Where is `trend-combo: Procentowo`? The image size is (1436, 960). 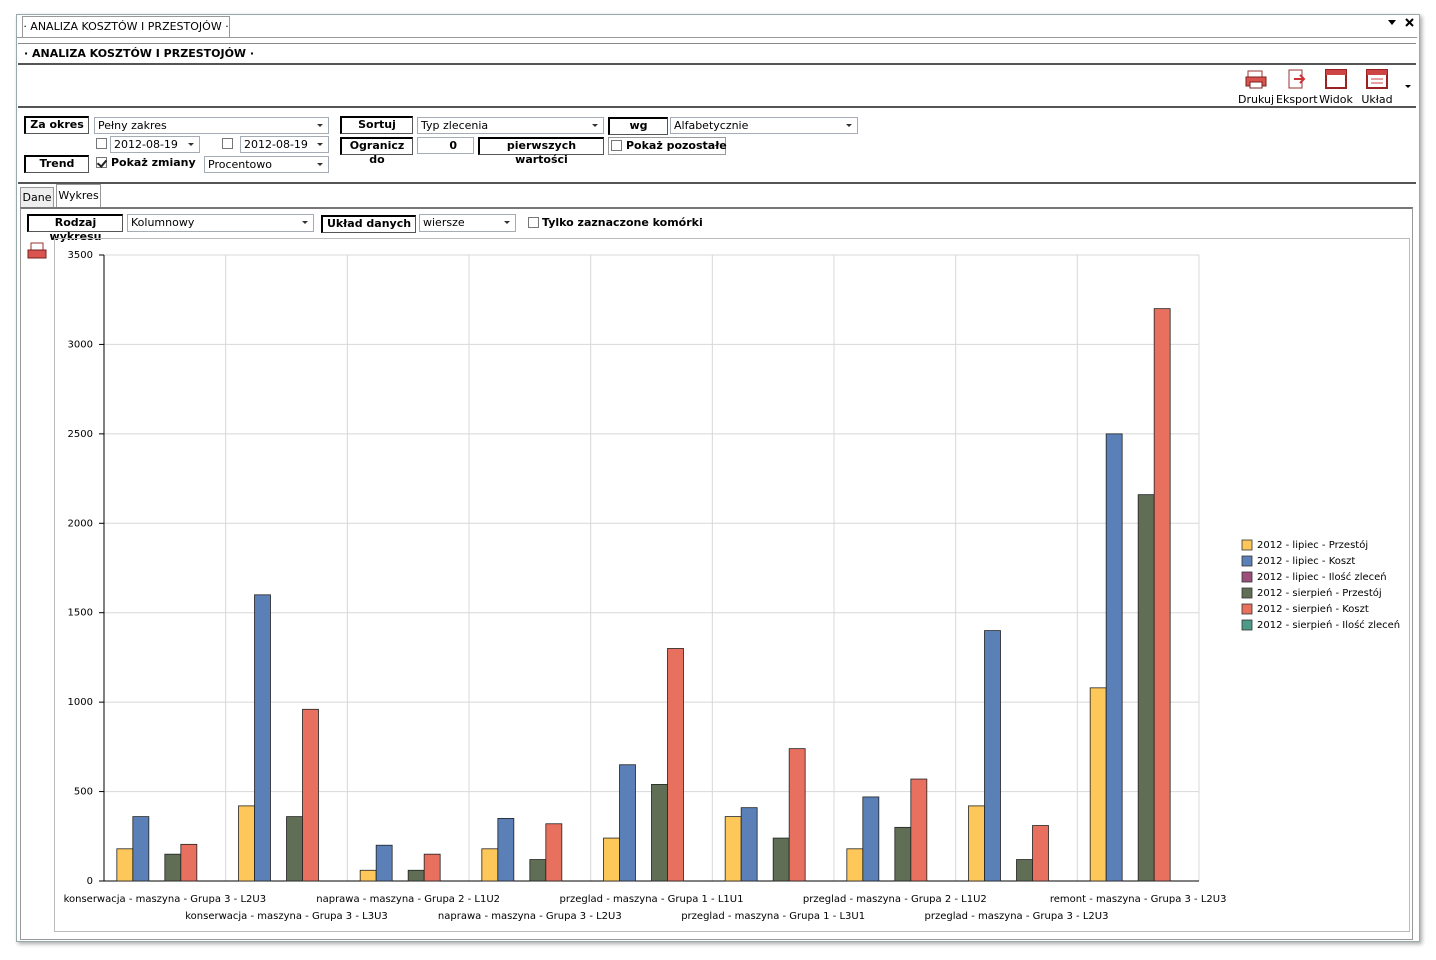 trend-combo: Procentowo is located at coordinates (266, 164).